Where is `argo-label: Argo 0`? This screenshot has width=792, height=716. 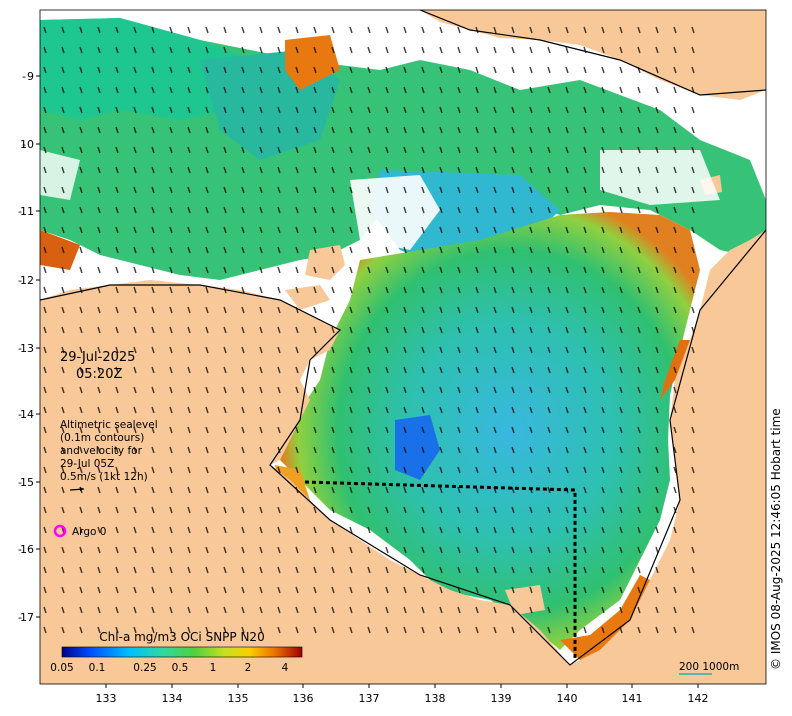
argo-label: Argo 0 is located at coordinates (89, 532).